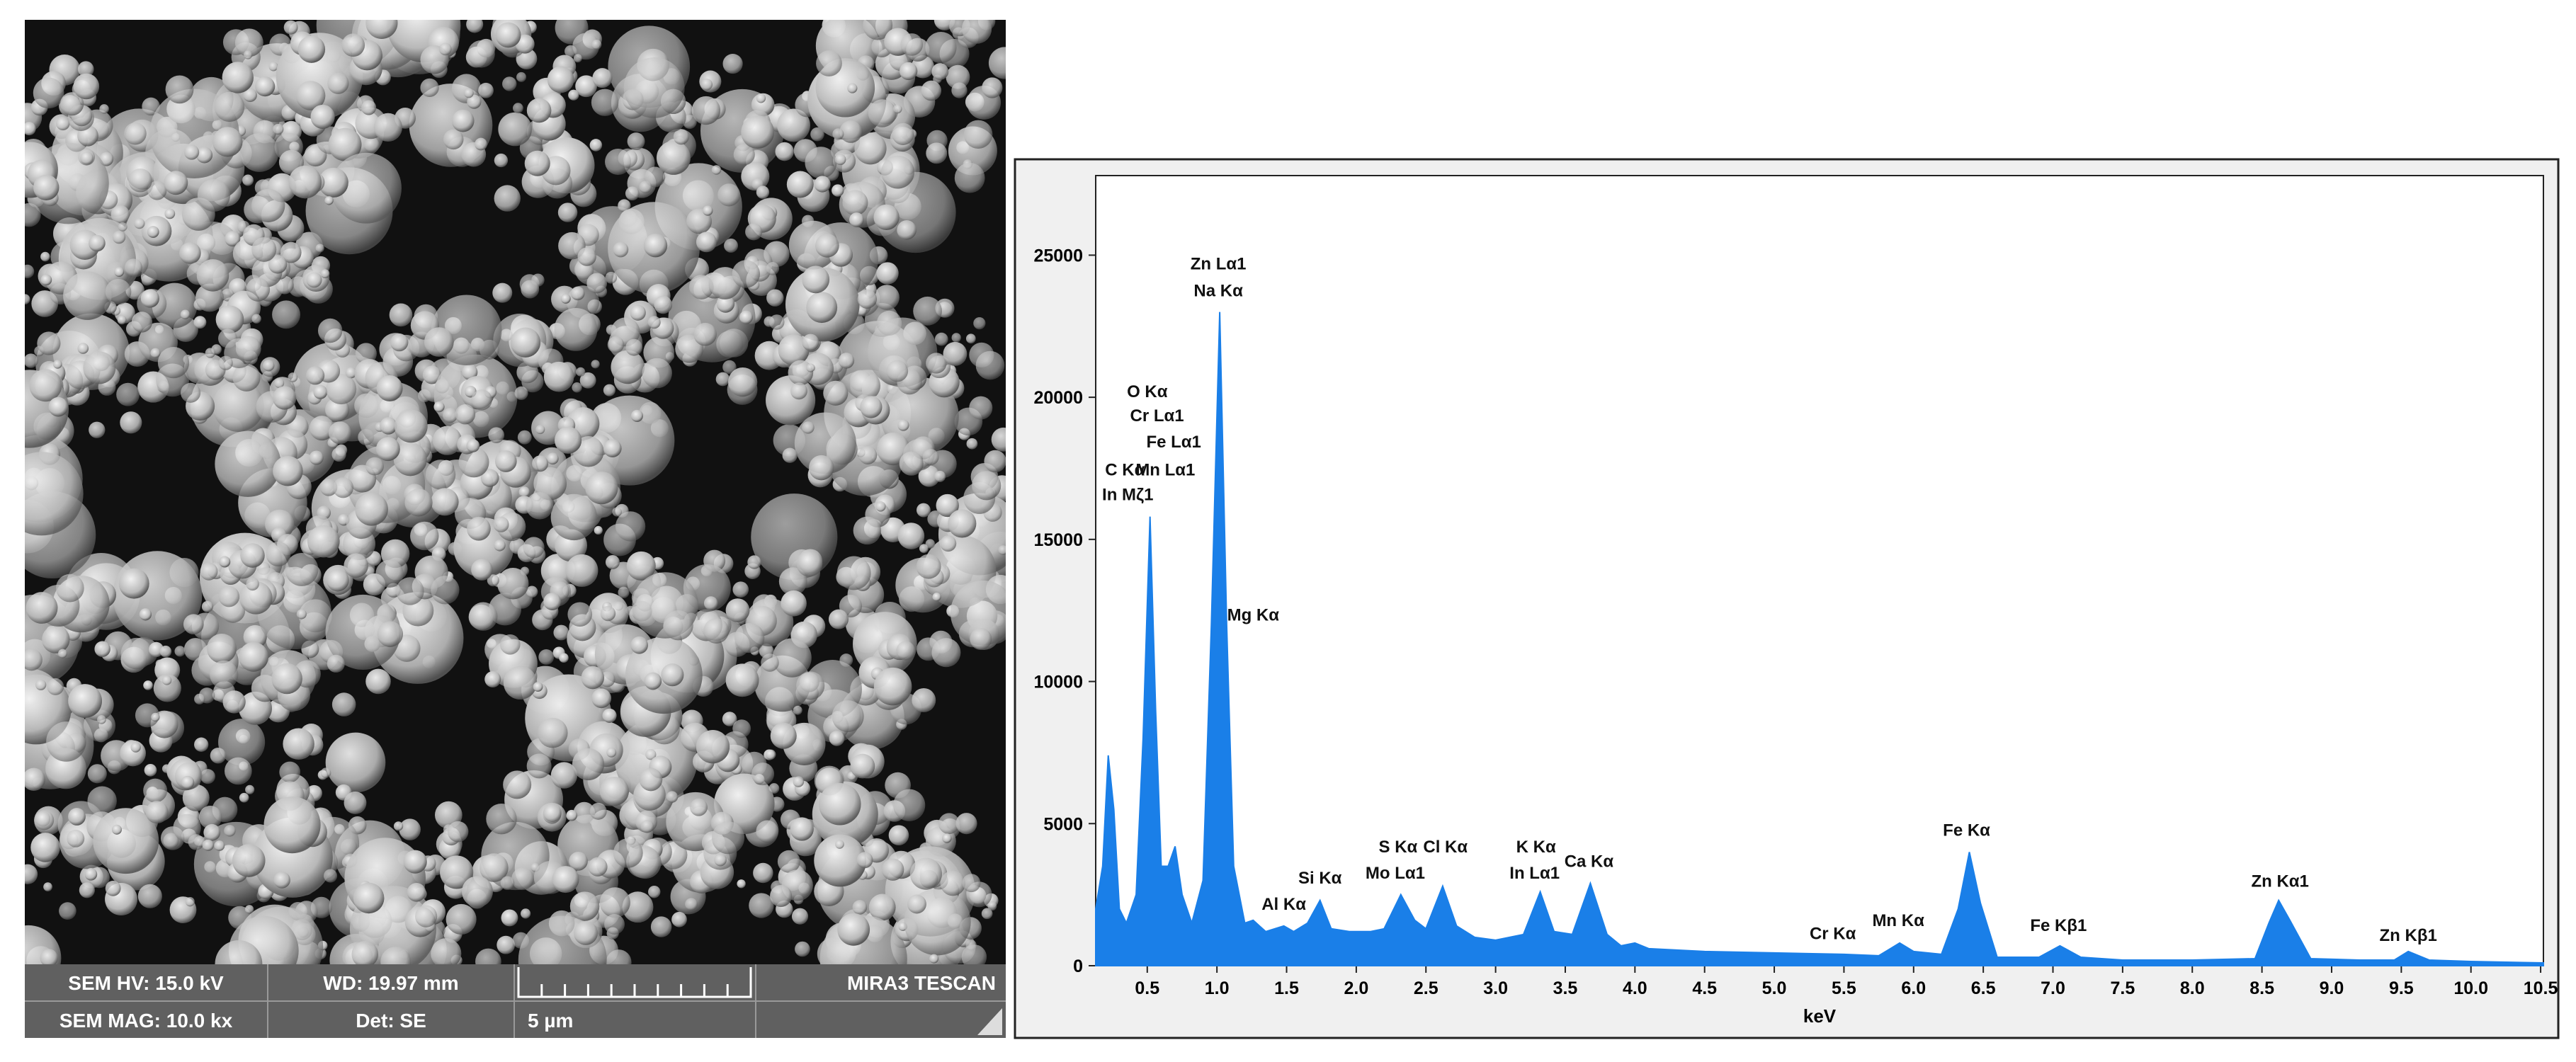  What do you see at coordinates (2408, 935) in the screenshot?
I see `peak-label: Zn Kβ1` at bounding box center [2408, 935].